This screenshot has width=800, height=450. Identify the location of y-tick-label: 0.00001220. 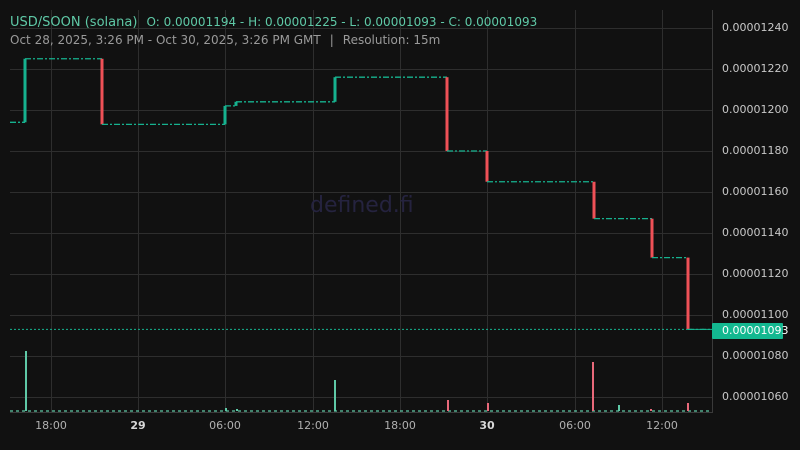
(755, 68).